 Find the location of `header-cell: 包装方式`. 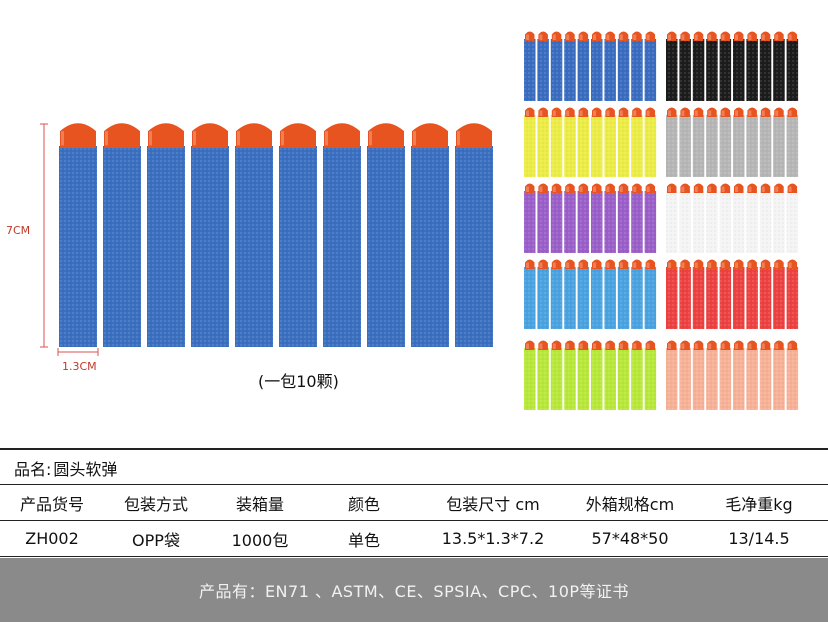

header-cell: 包装方式 is located at coordinates (156, 502).